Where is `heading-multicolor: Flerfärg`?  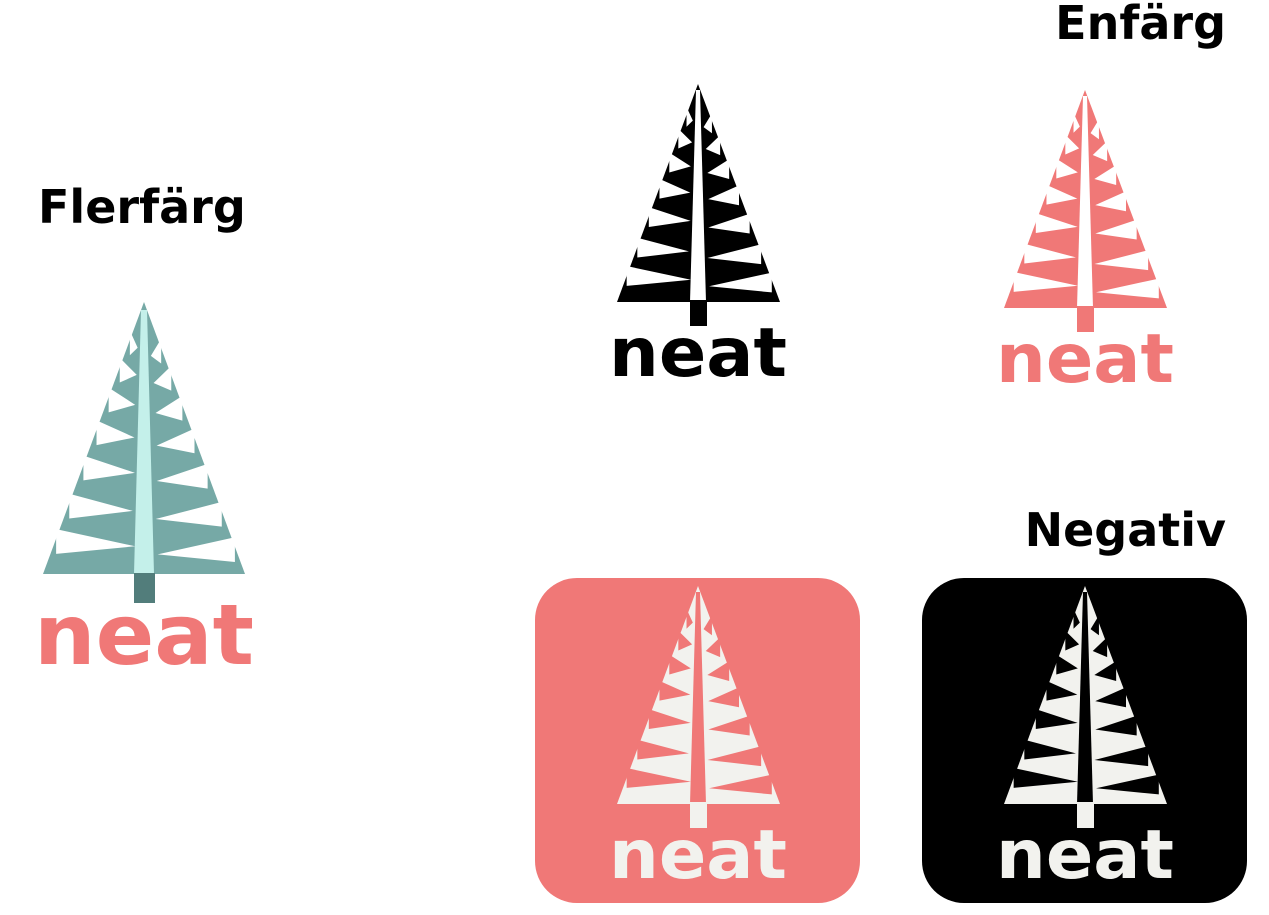 heading-multicolor: Flerfärg is located at coordinates (142, 207).